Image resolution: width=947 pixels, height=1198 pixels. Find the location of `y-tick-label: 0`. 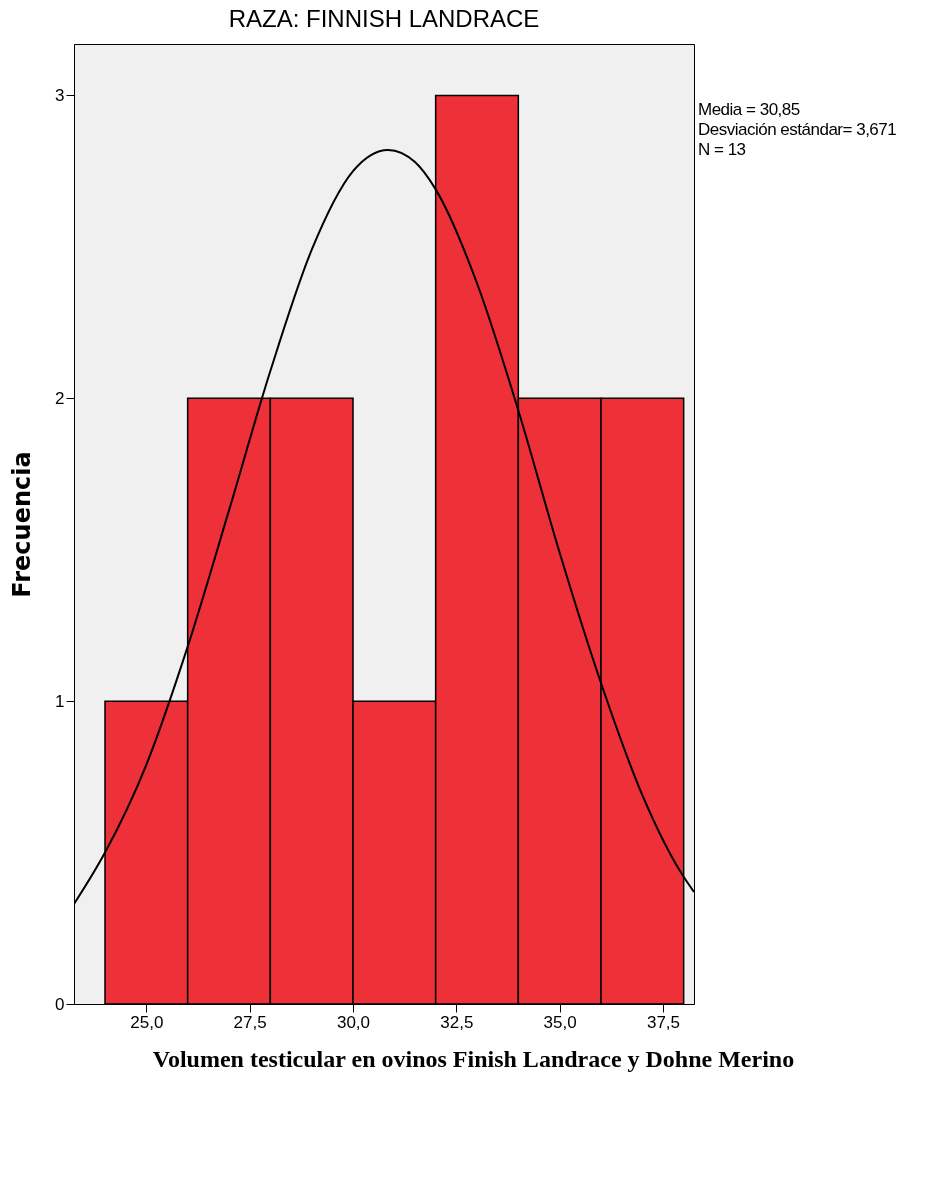

y-tick-label: 0 is located at coordinates (60, 1004).